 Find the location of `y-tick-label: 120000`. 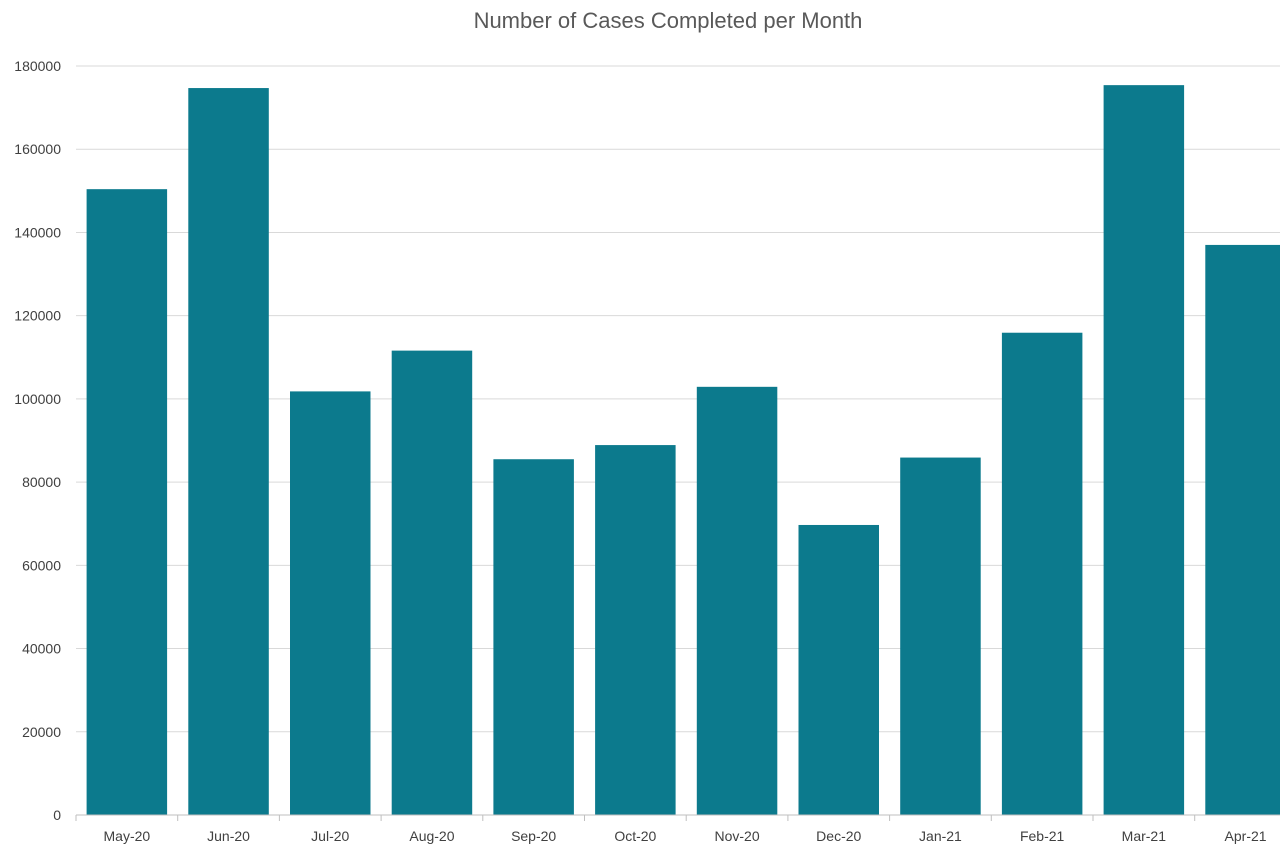

y-tick-label: 120000 is located at coordinates (37, 316).